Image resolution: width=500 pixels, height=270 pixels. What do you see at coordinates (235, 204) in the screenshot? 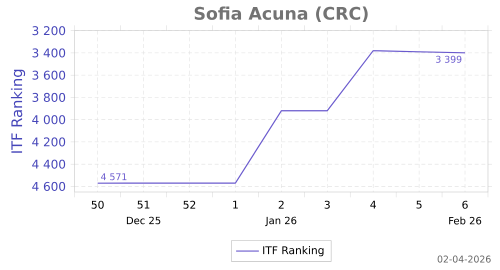
I see `x-tick-label: 1` at bounding box center [235, 204].